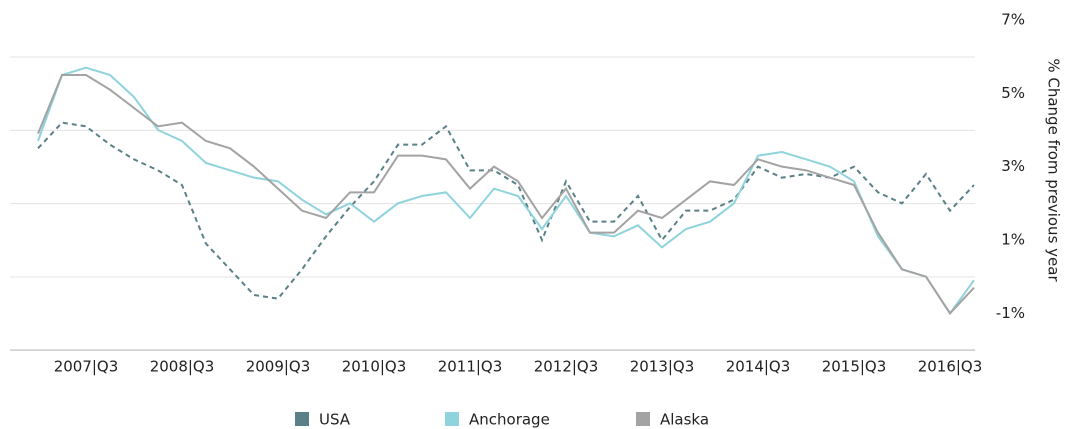 The width and height of the screenshot is (1065, 429). I want to click on x-tick-label: 2008|Q3, so click(182, 367).